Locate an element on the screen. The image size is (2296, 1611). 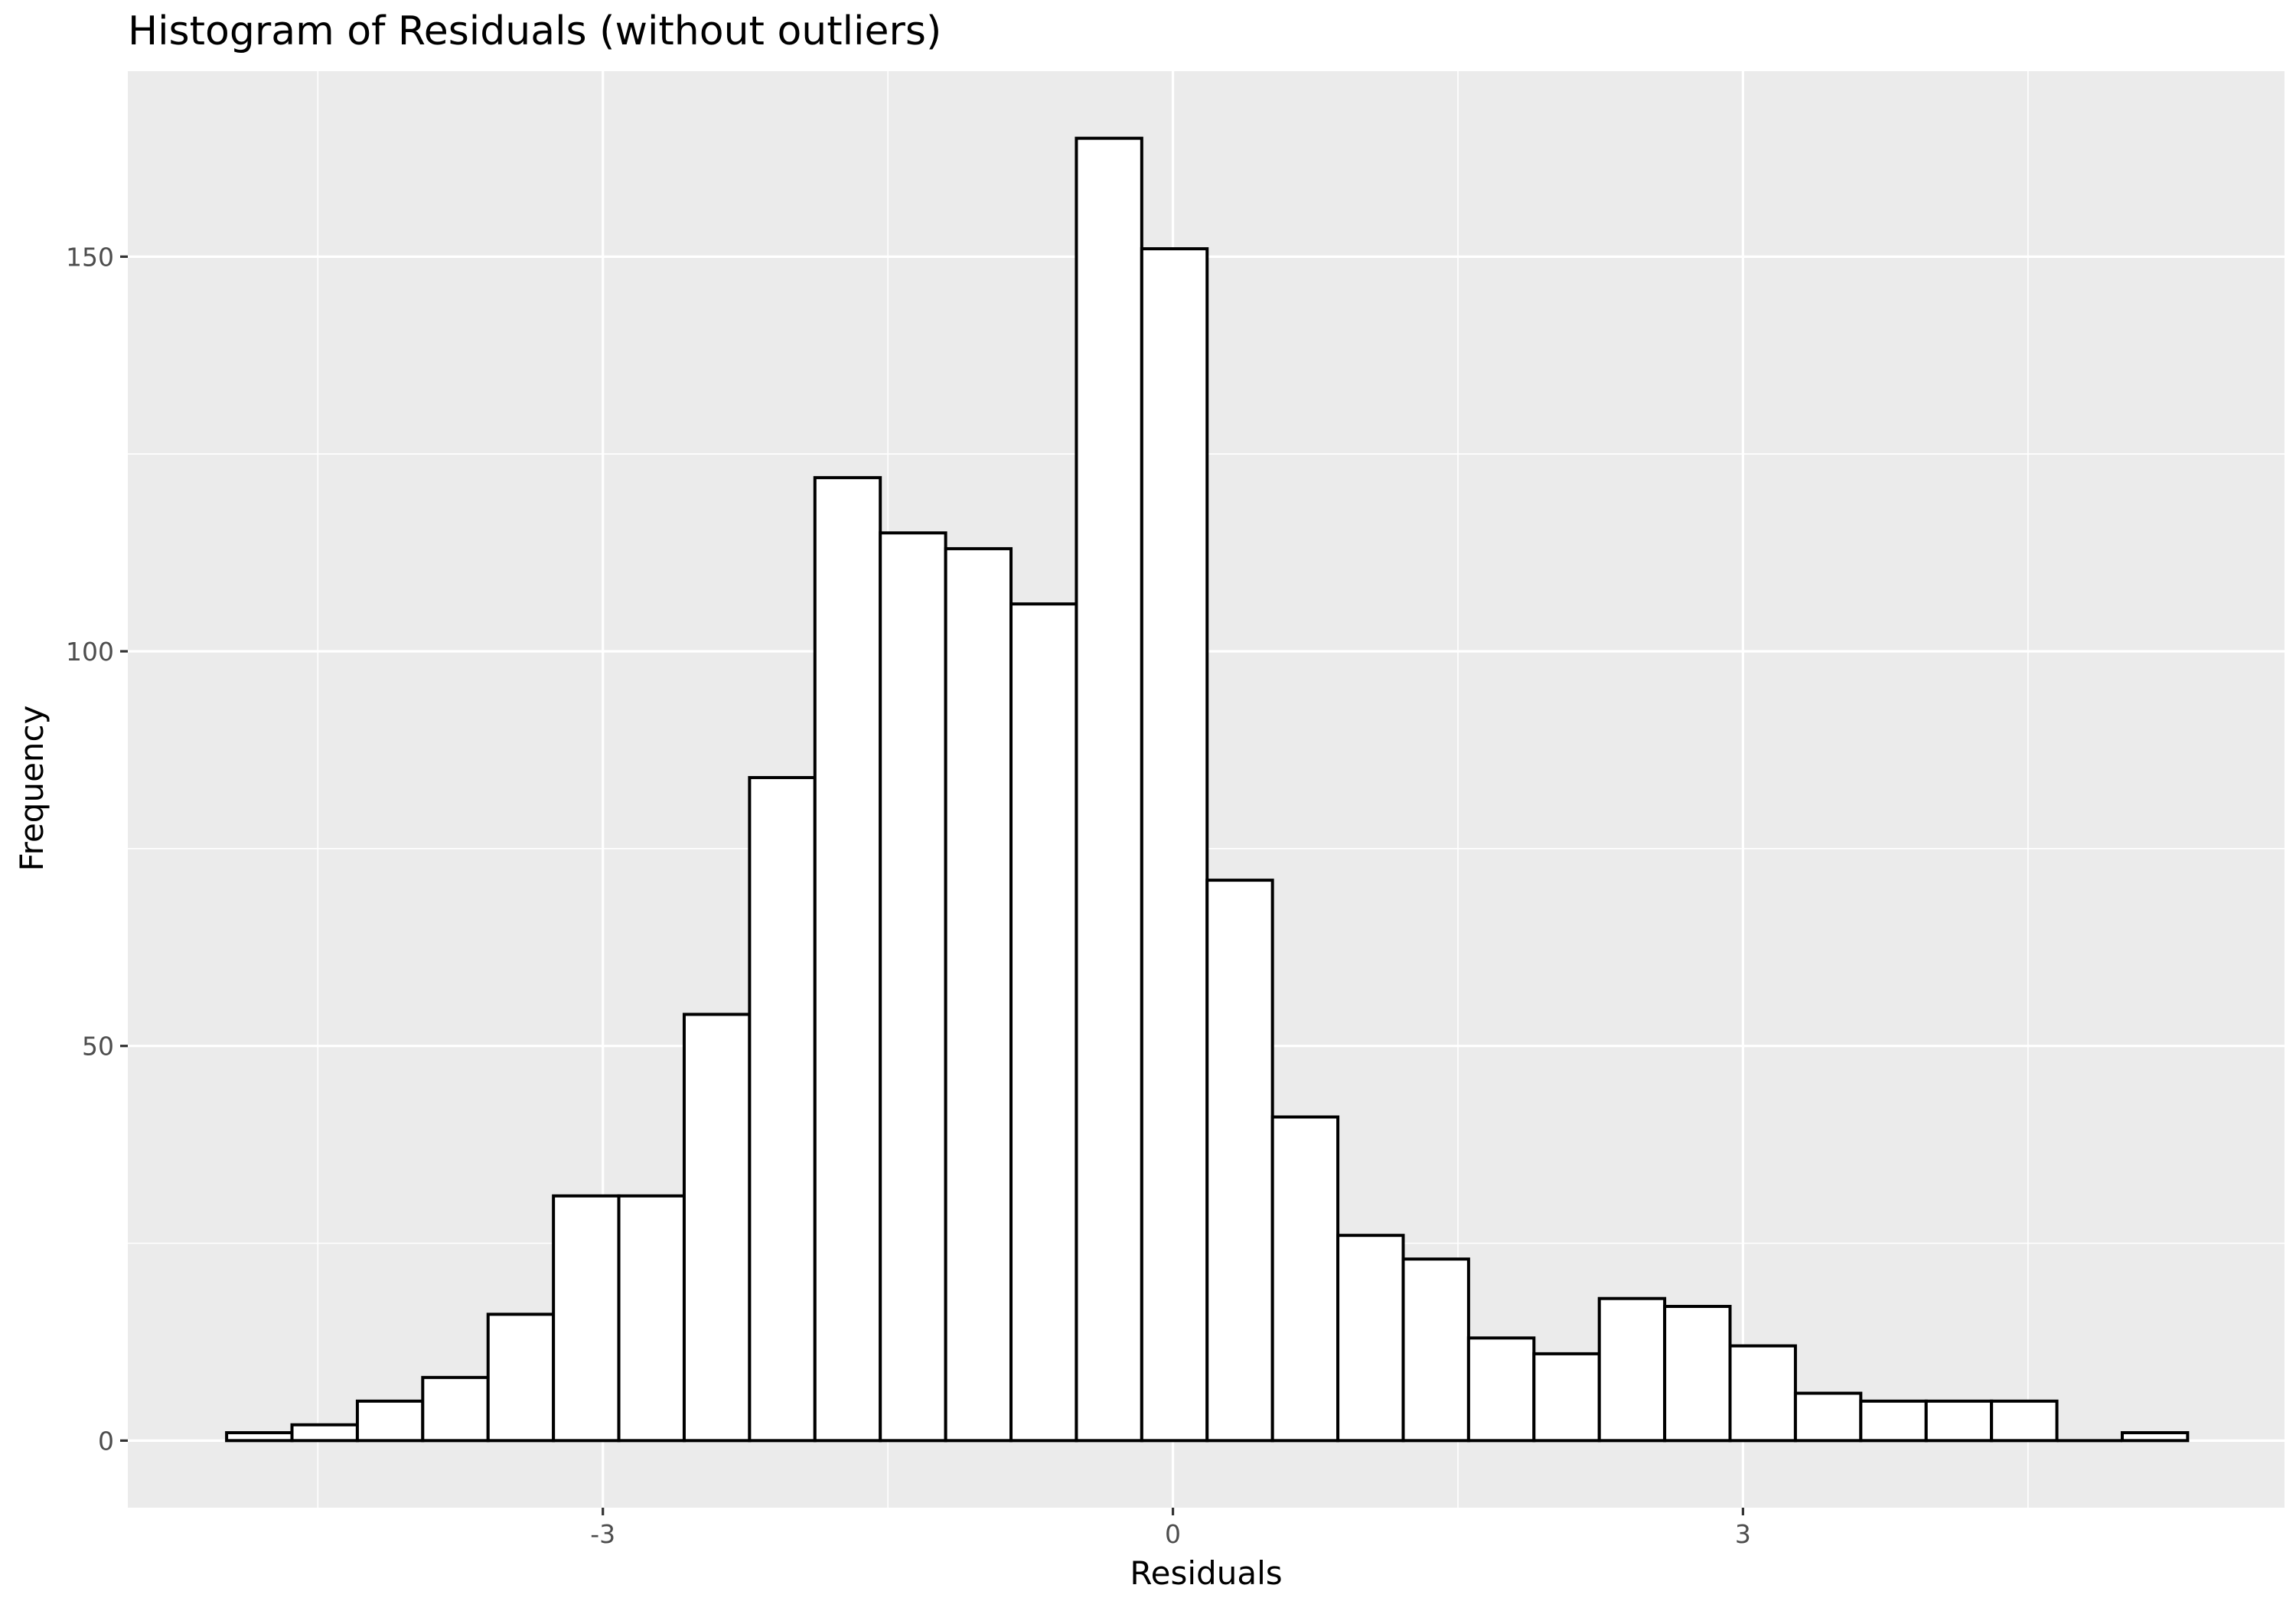
y-axis: 0 50 100 150 is located at coordinates (97, 849).